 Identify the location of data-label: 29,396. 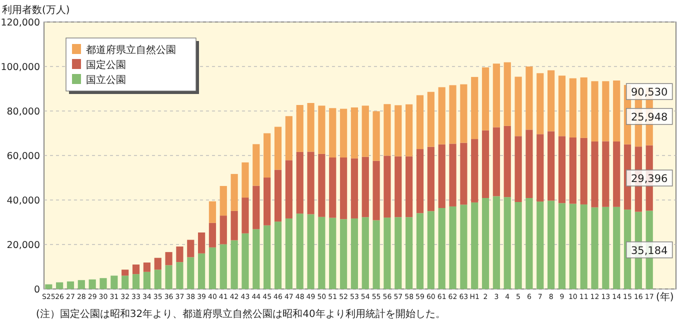
(649, 179).